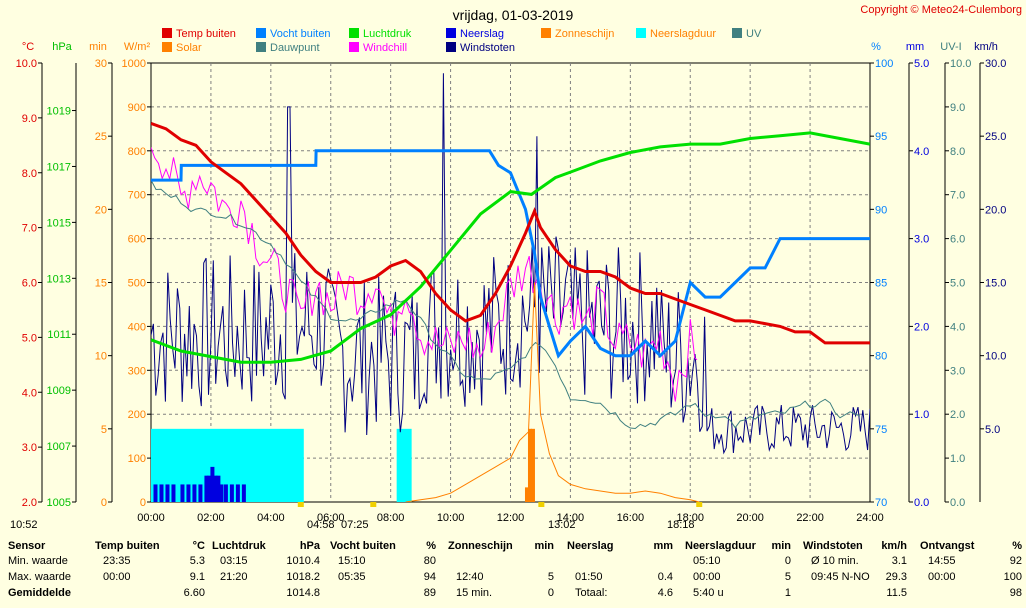  Describe the element at coordinates (591, 593) in the screenshot. I see `stats-time: Totaal:` at that location.